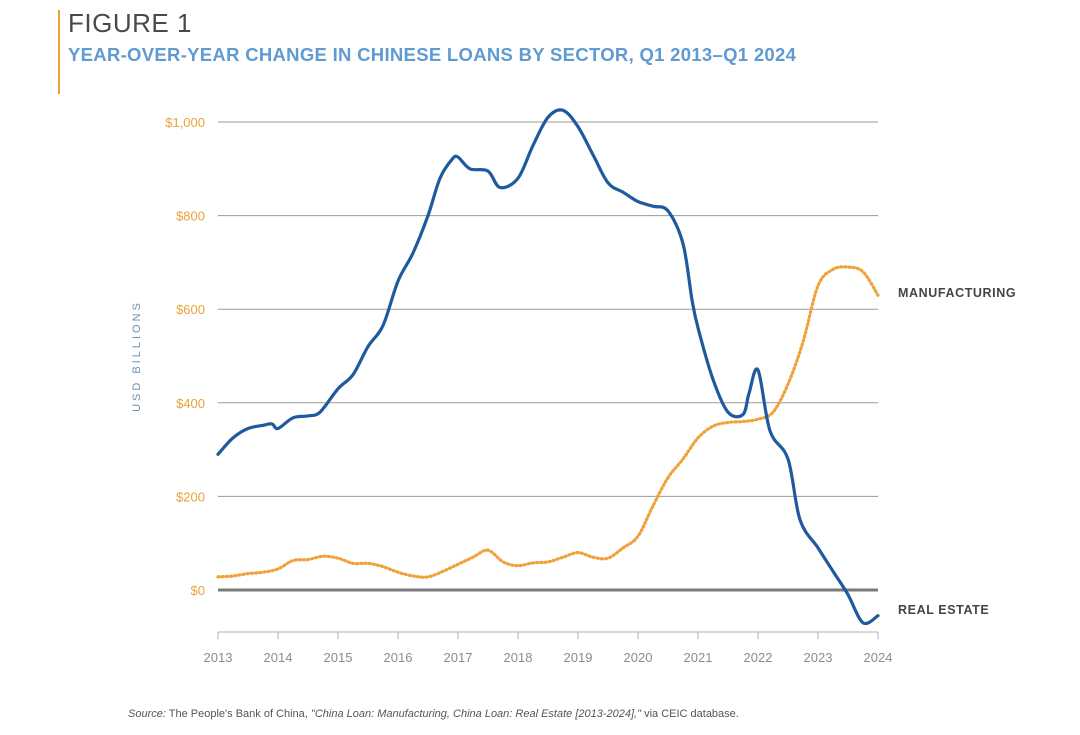 This screenshot has height=735, width=1080. I want to click on x-tick-label: 2023, so click(818, 657).